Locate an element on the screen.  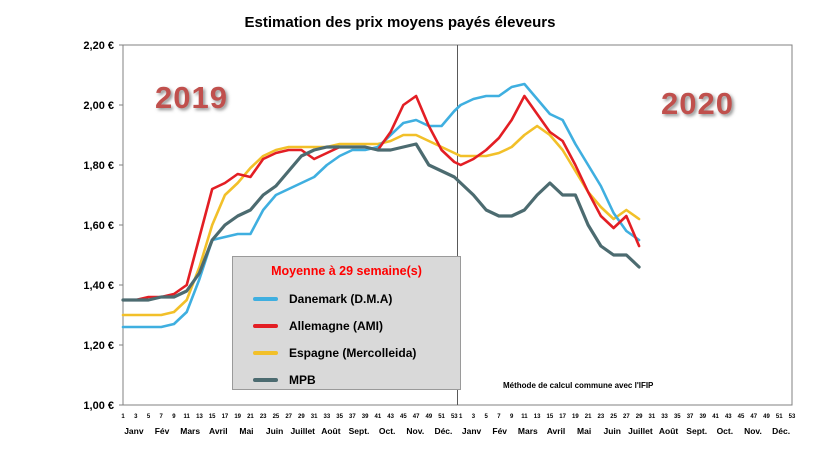
week-tick-label: 1 is located at coordinates (461, 417).